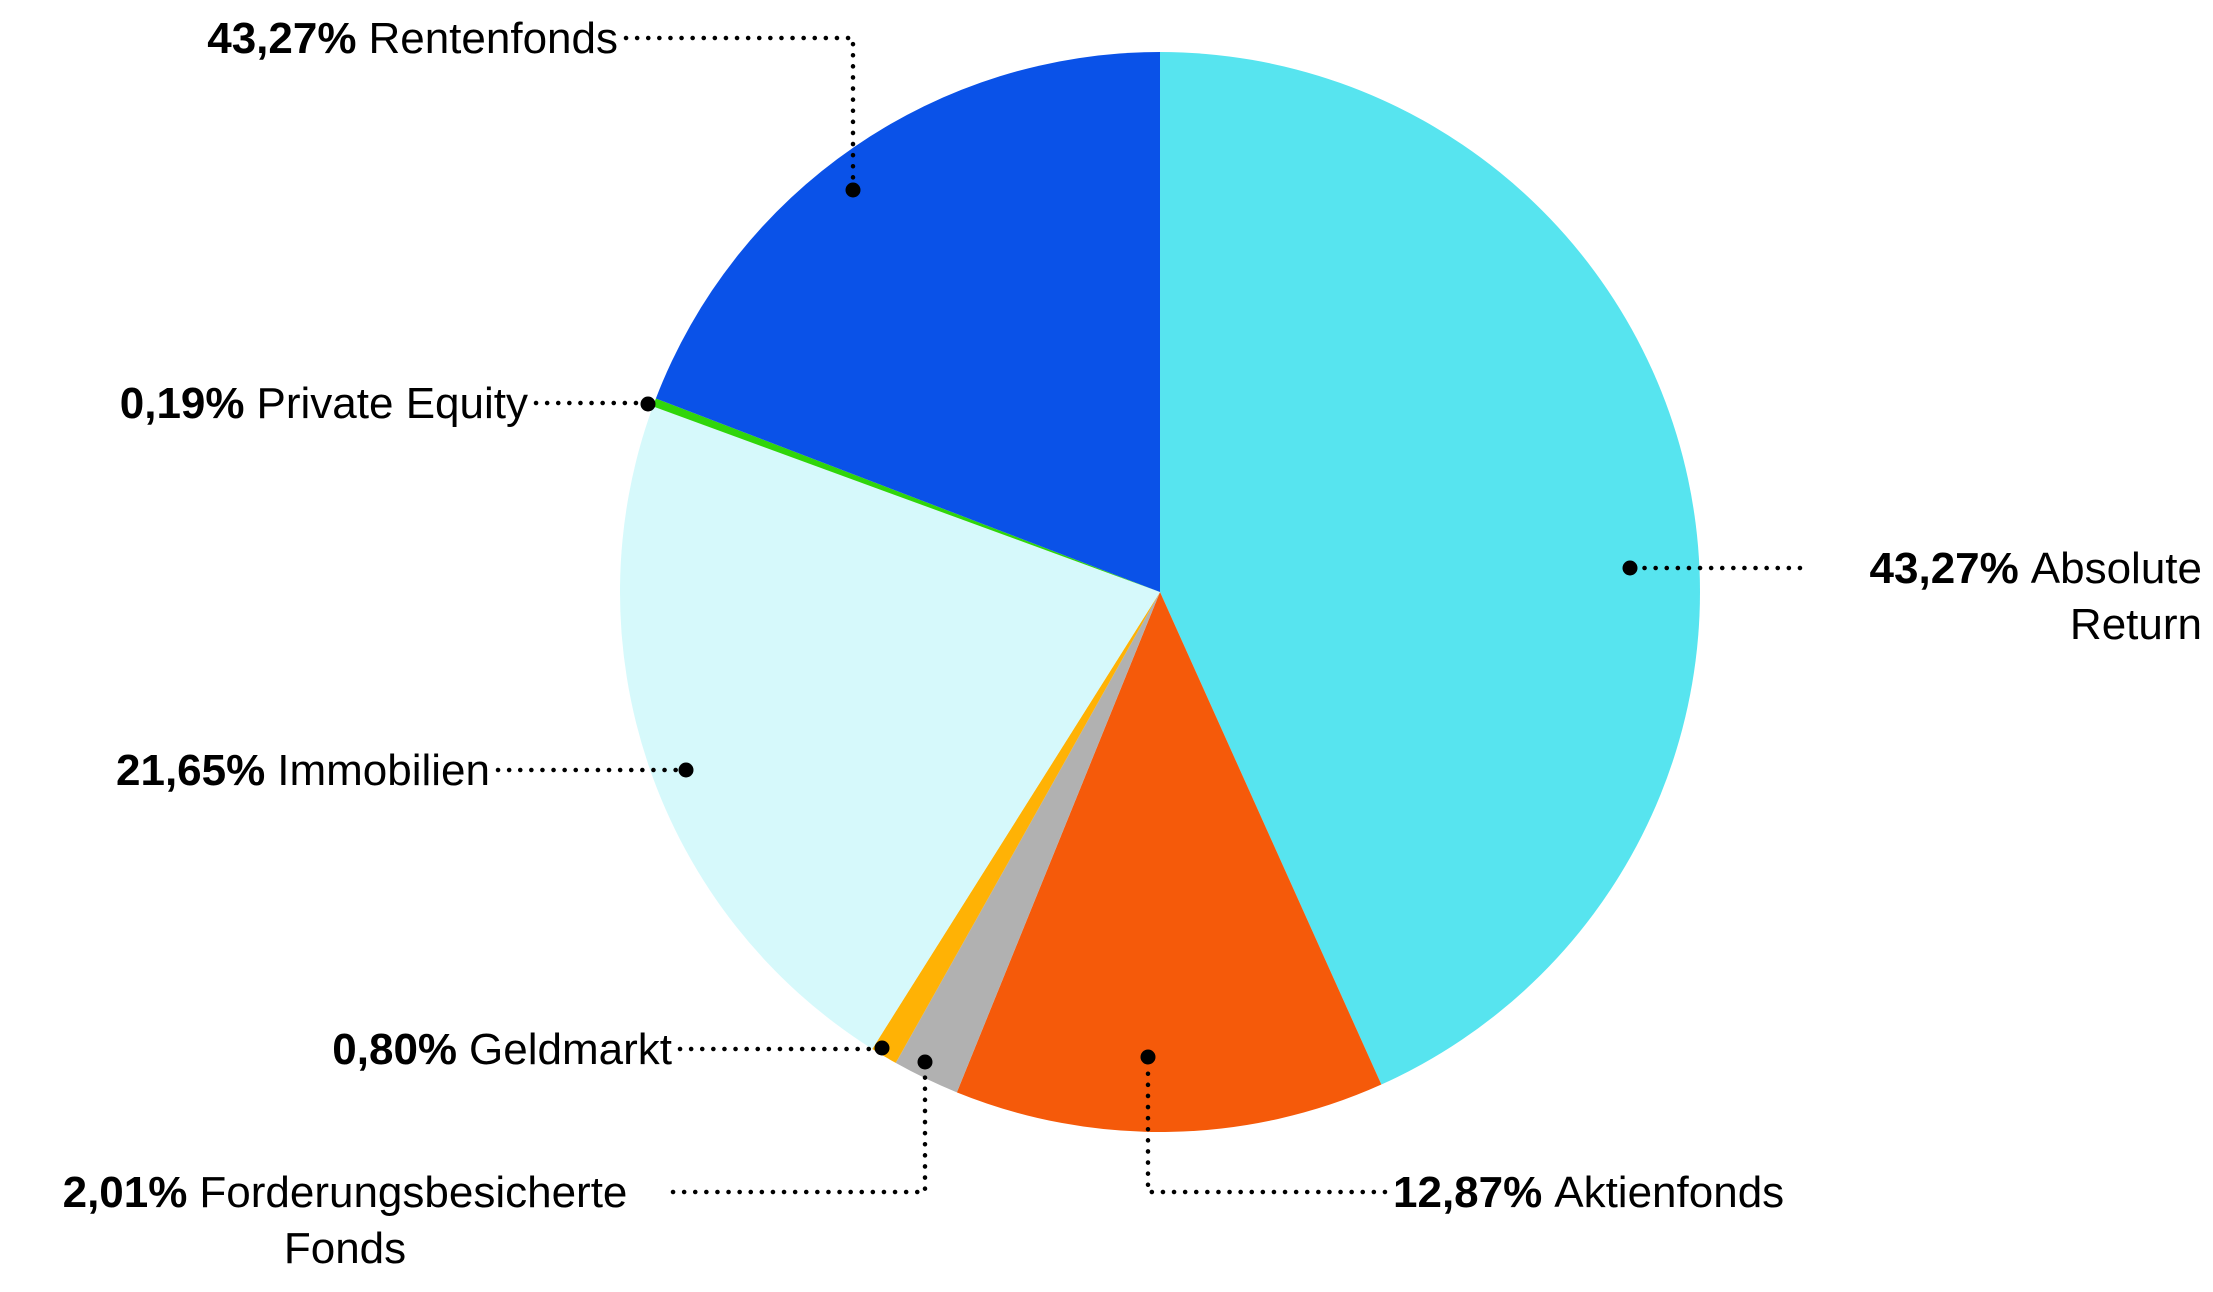 This screenshot has width=2213, height=1292. I want to click on label-private-equity-name: Private Equity, so click(392, 403).